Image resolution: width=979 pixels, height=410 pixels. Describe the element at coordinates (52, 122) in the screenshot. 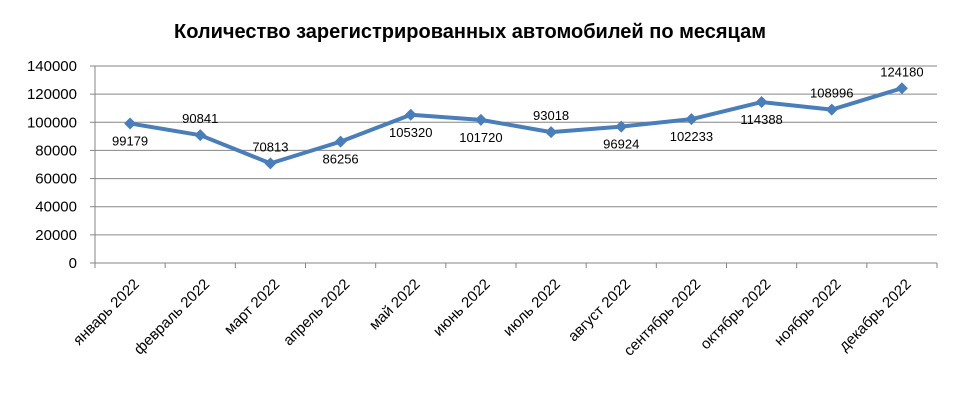

I see `y-tick-label: 100000` at that location.